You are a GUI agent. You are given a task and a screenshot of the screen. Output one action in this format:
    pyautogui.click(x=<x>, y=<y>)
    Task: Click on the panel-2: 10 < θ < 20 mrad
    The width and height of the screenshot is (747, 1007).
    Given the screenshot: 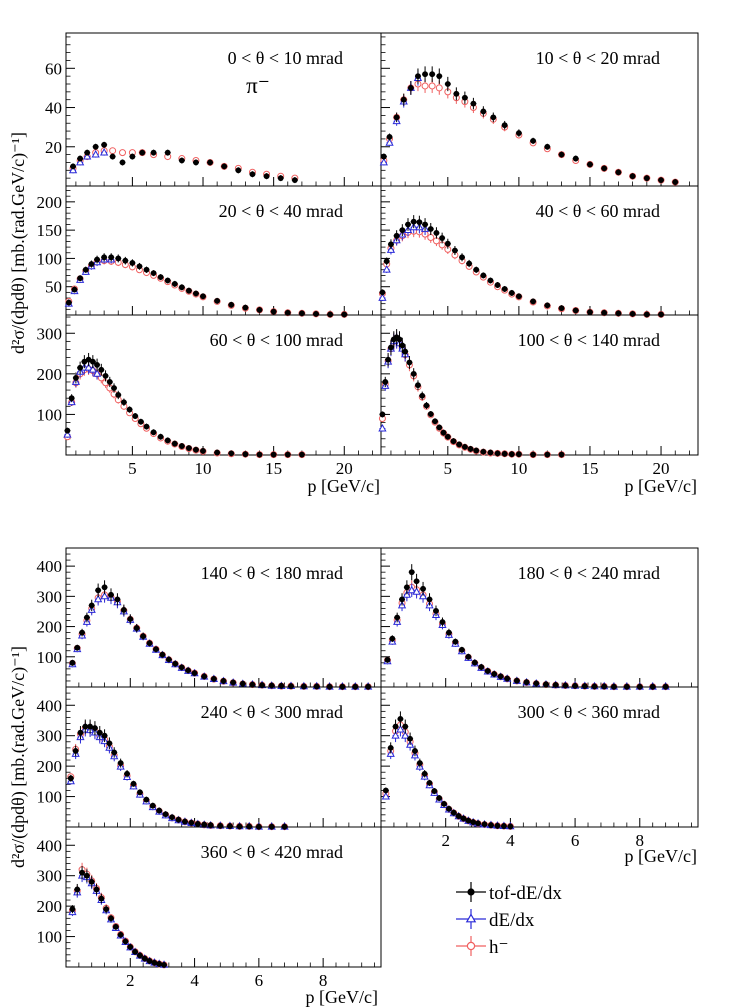 What is the action you would take?
    pyautogui.click(x=539, y=109)
    